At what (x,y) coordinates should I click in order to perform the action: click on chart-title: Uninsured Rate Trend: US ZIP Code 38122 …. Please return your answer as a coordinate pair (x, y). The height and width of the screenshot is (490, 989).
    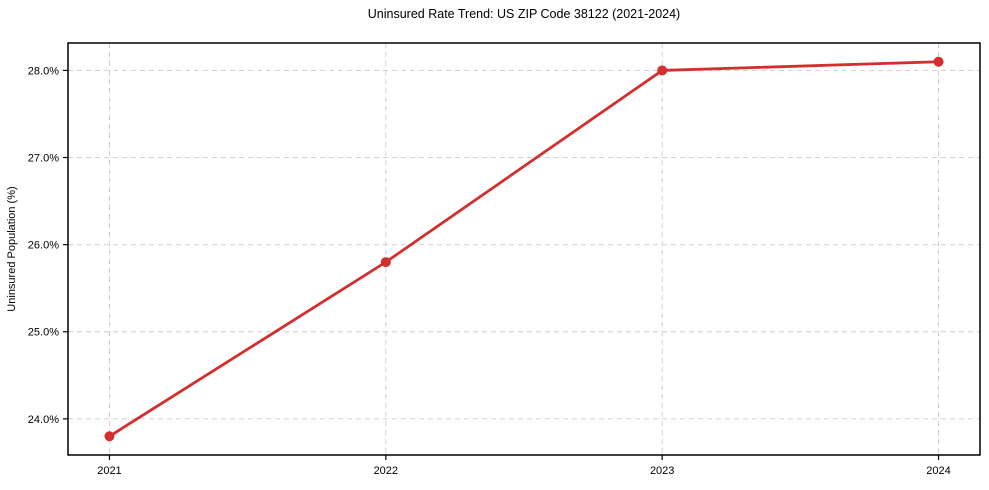
    Looking at the image, I should click on (524, 14).